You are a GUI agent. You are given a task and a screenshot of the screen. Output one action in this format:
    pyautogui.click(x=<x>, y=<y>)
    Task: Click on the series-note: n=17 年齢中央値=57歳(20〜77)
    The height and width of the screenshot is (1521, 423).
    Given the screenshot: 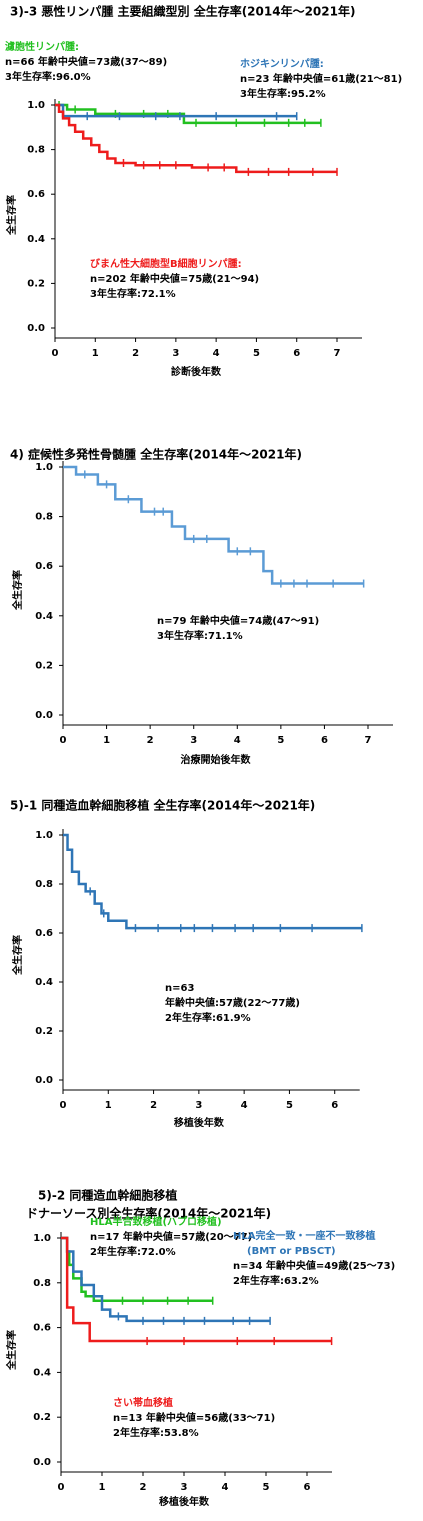 What is the action you would take?
    pyautogui.click(x=171, y=1236)
    